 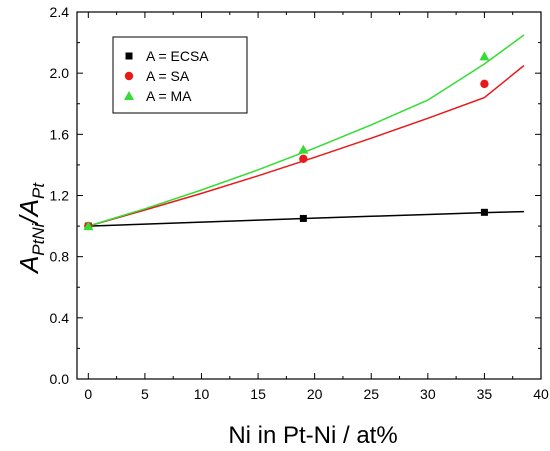 What do you see at coordinates (371, 394) in the screenshot?
I see `x-tick-label: 25` at bounding box center [371, 394].